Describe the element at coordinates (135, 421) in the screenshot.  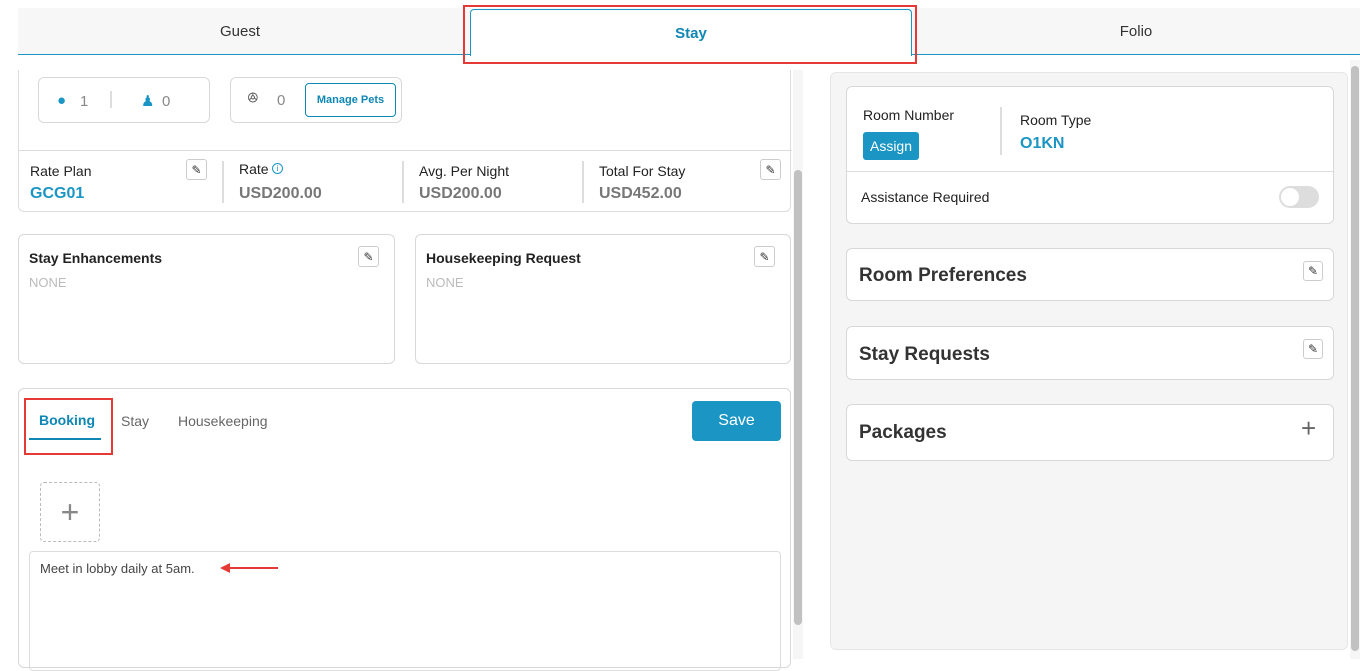
I see `notes-tab-stay: Stay` at that location.